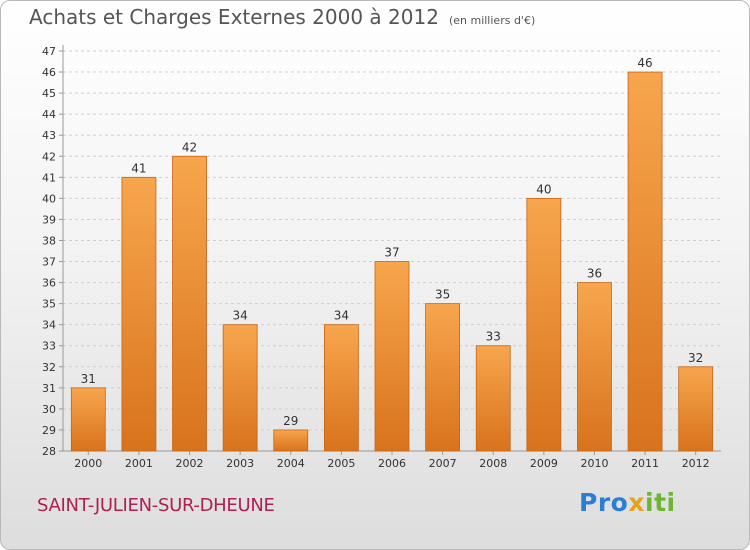 This screenshot has height=550, width=750. I want to click on x-tick-label: 2008, so click(493, 463).